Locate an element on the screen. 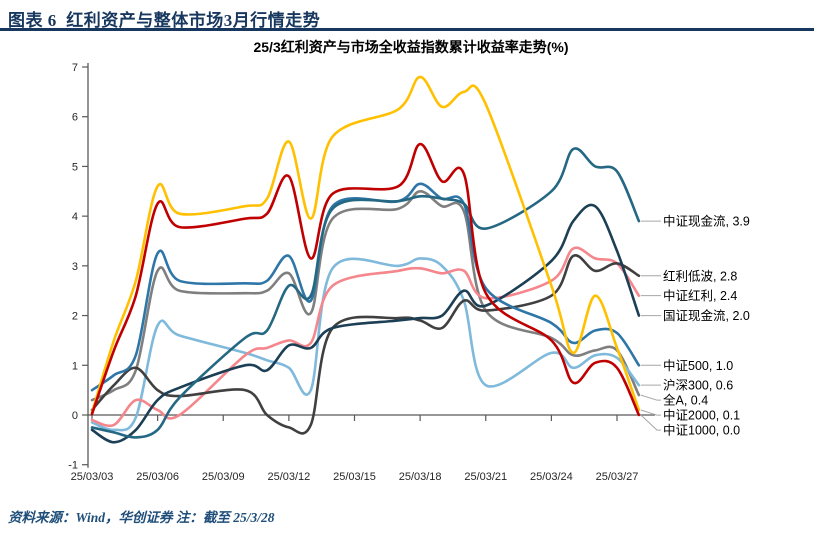 Image resolution: width=814 pixels, height=534 pixels. series-end-label-quana: 全A, 0.4 is located at coordinates (685, 400).